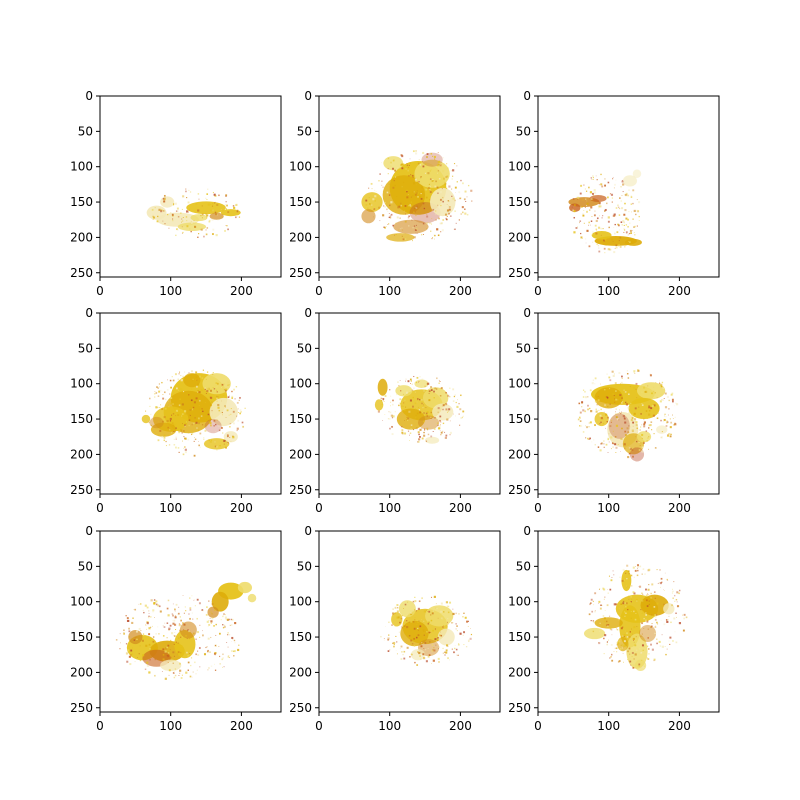 Image resolution: width=800 pixels, height=800 pixels. I want to click on y-tick-label: 100, so click(519, 384).